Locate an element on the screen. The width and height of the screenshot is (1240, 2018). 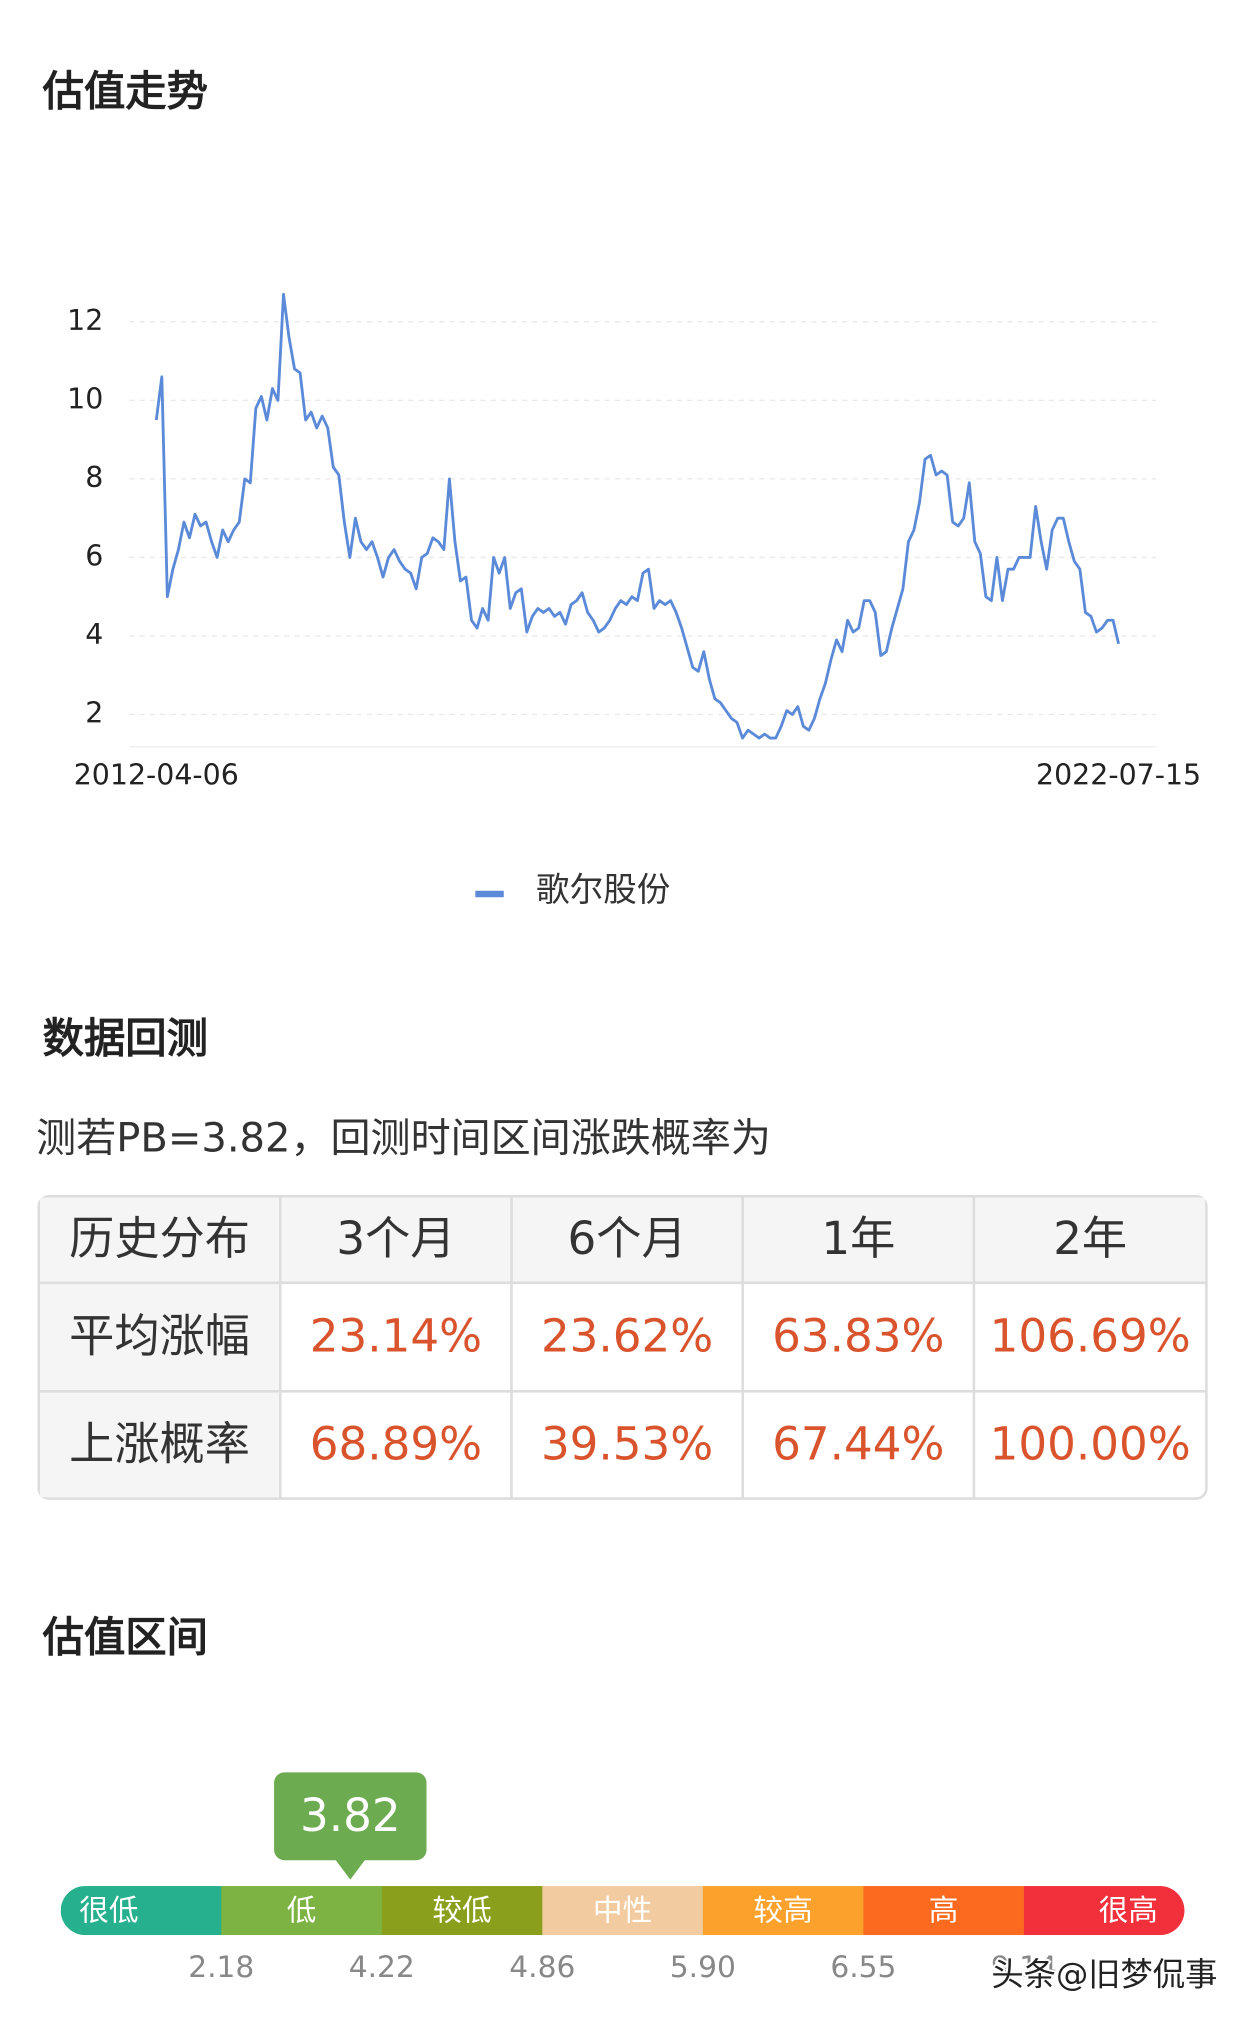
table-cell: 67.44% is located at coordinates (858, 1444).